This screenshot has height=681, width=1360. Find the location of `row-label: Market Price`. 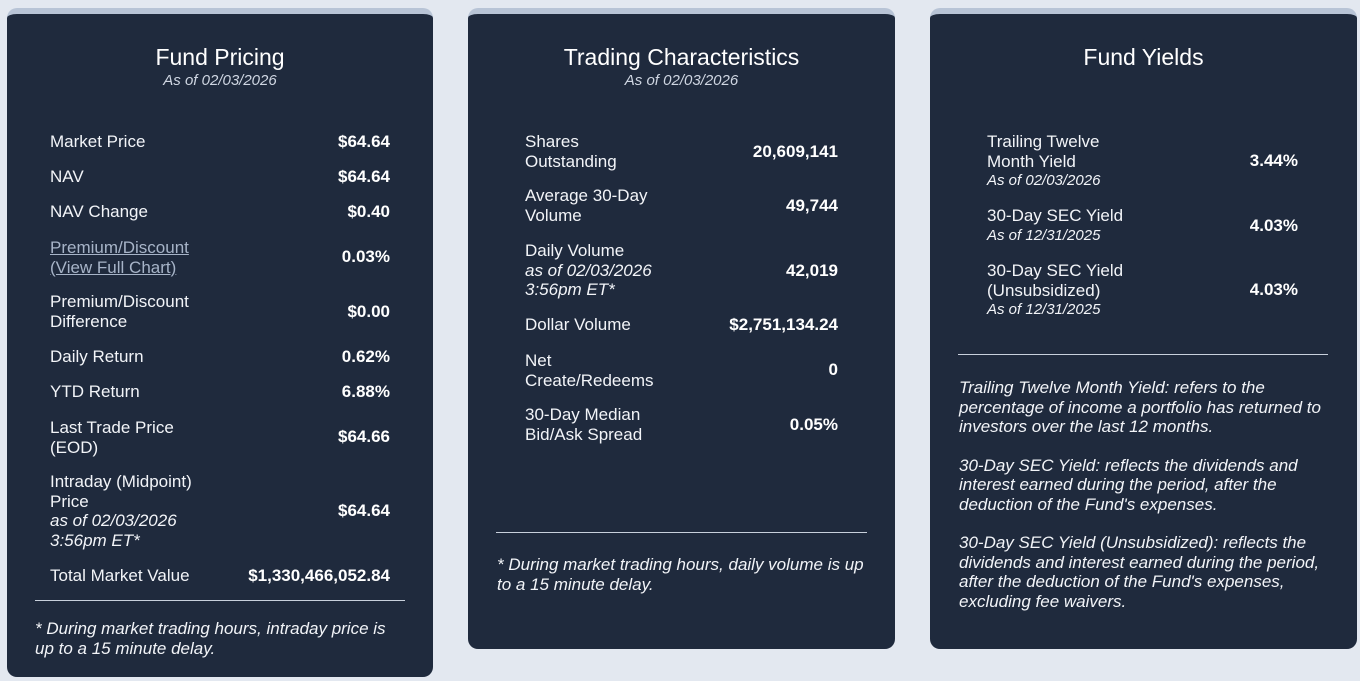

row-label: Market Price is located at coordinates (98, 141).